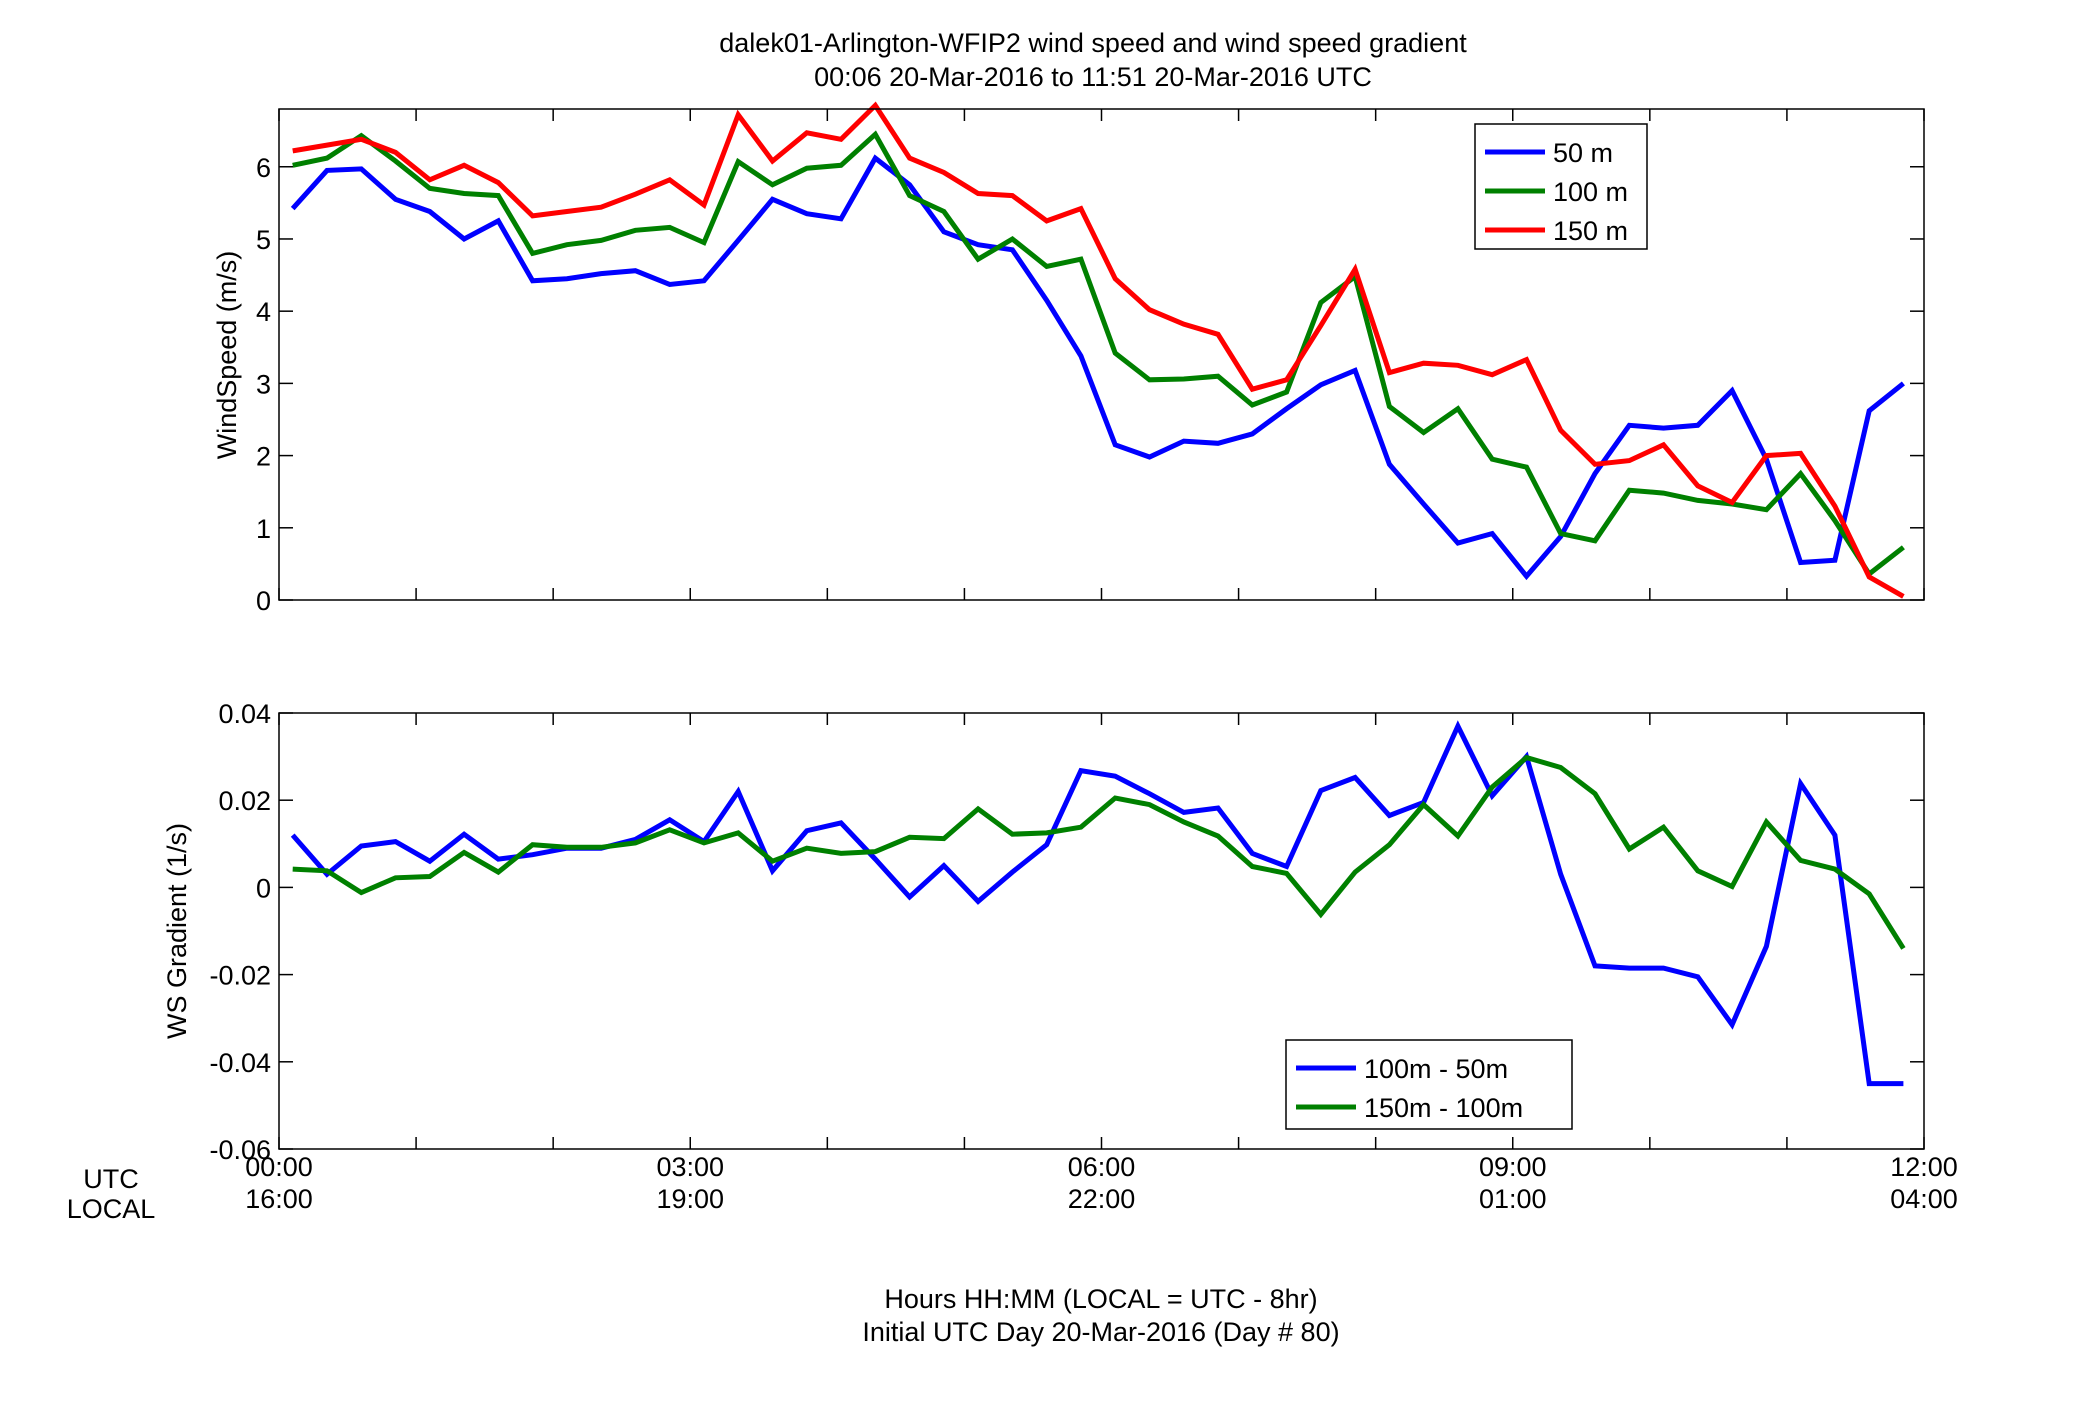  I want to click on windspeed-legend: 50 m 100 m 150 m, so click(1561, 186).